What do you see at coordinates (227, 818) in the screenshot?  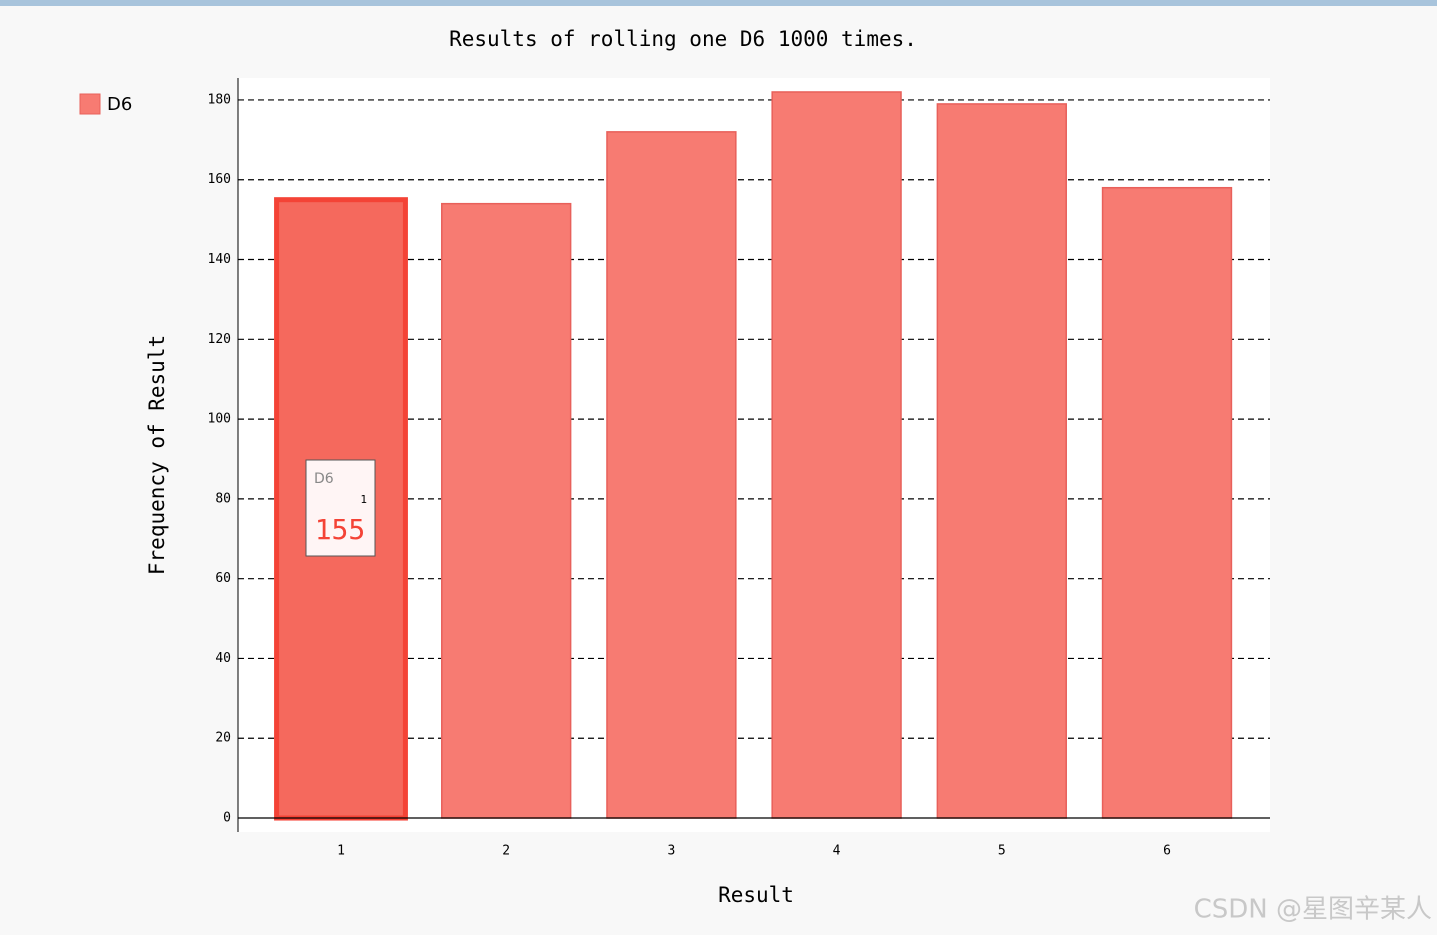 I see `y-tick-label: 0` at bounding box center [227, 818].